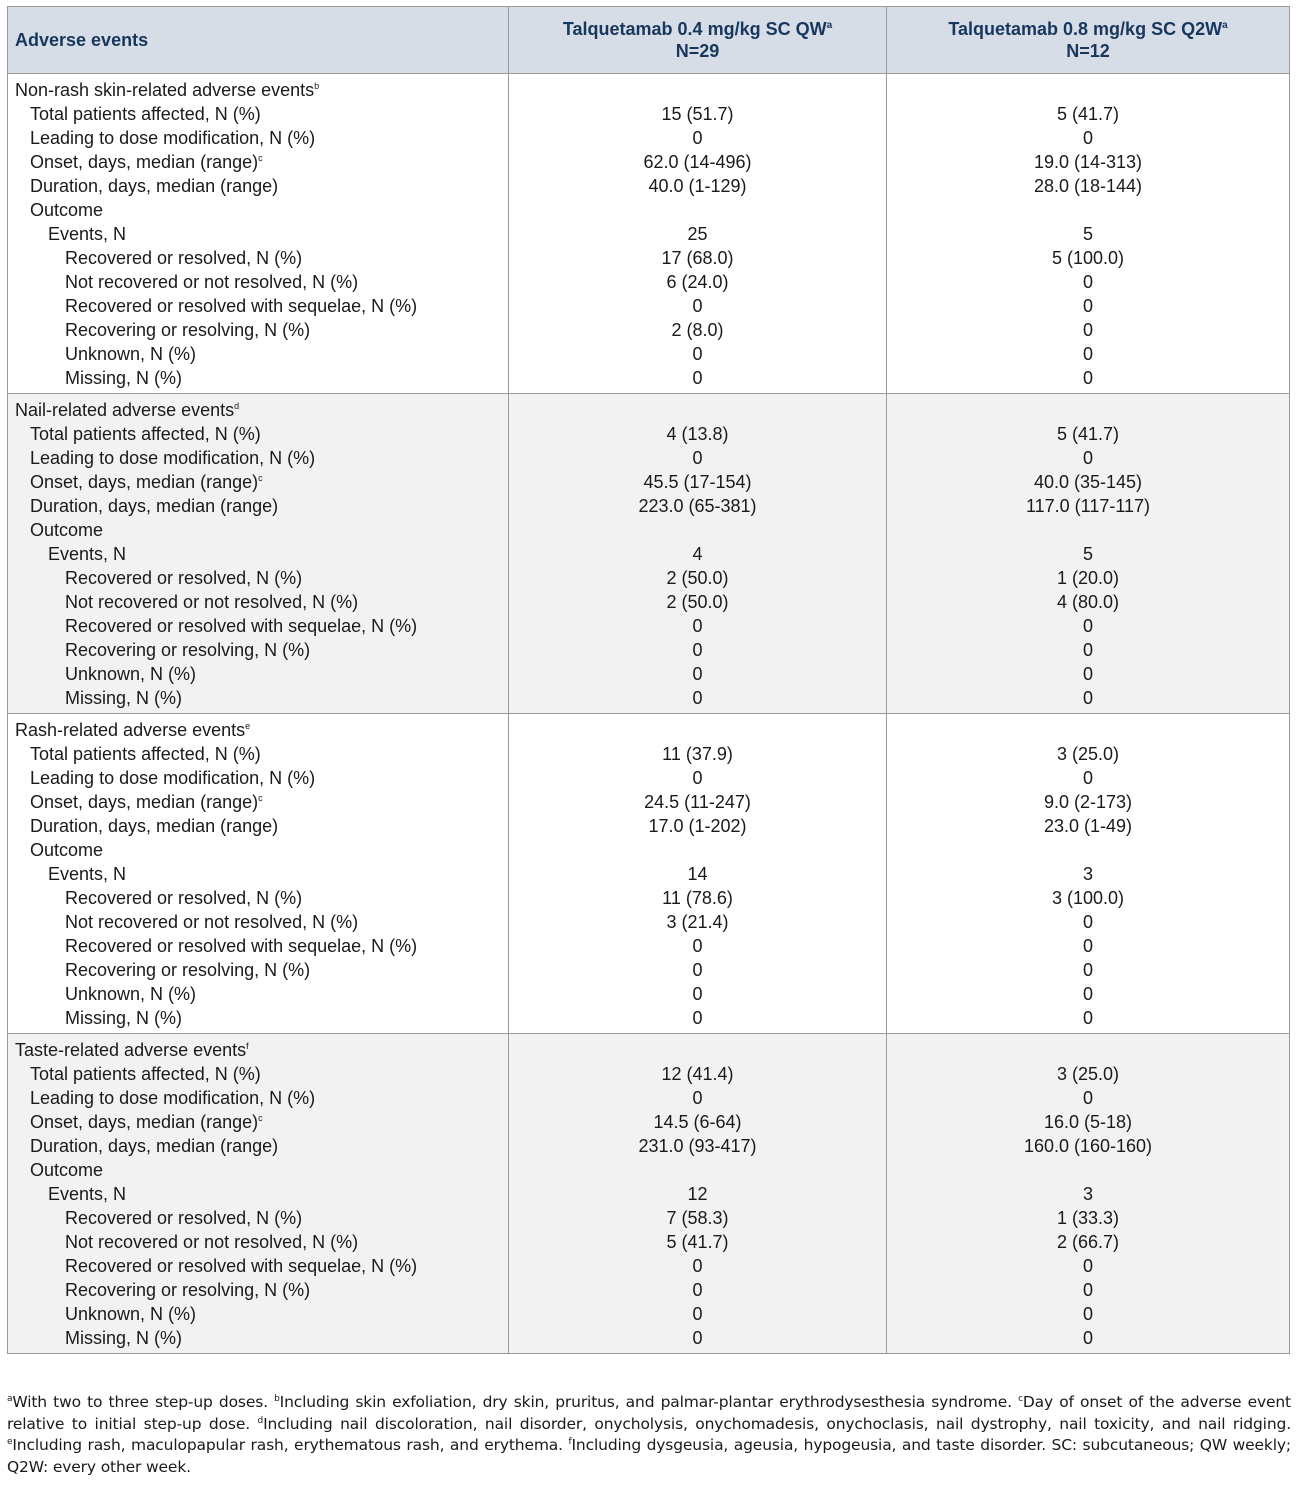  Describe the element at coordinates (697, 407) in the screenshot. I see `empty-cell` at that location.